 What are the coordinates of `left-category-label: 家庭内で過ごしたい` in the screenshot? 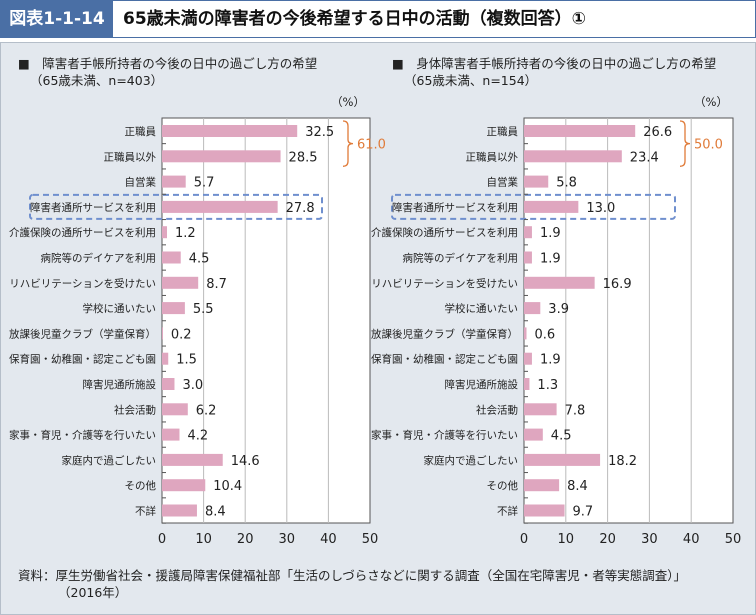 It's located at (109, 460).